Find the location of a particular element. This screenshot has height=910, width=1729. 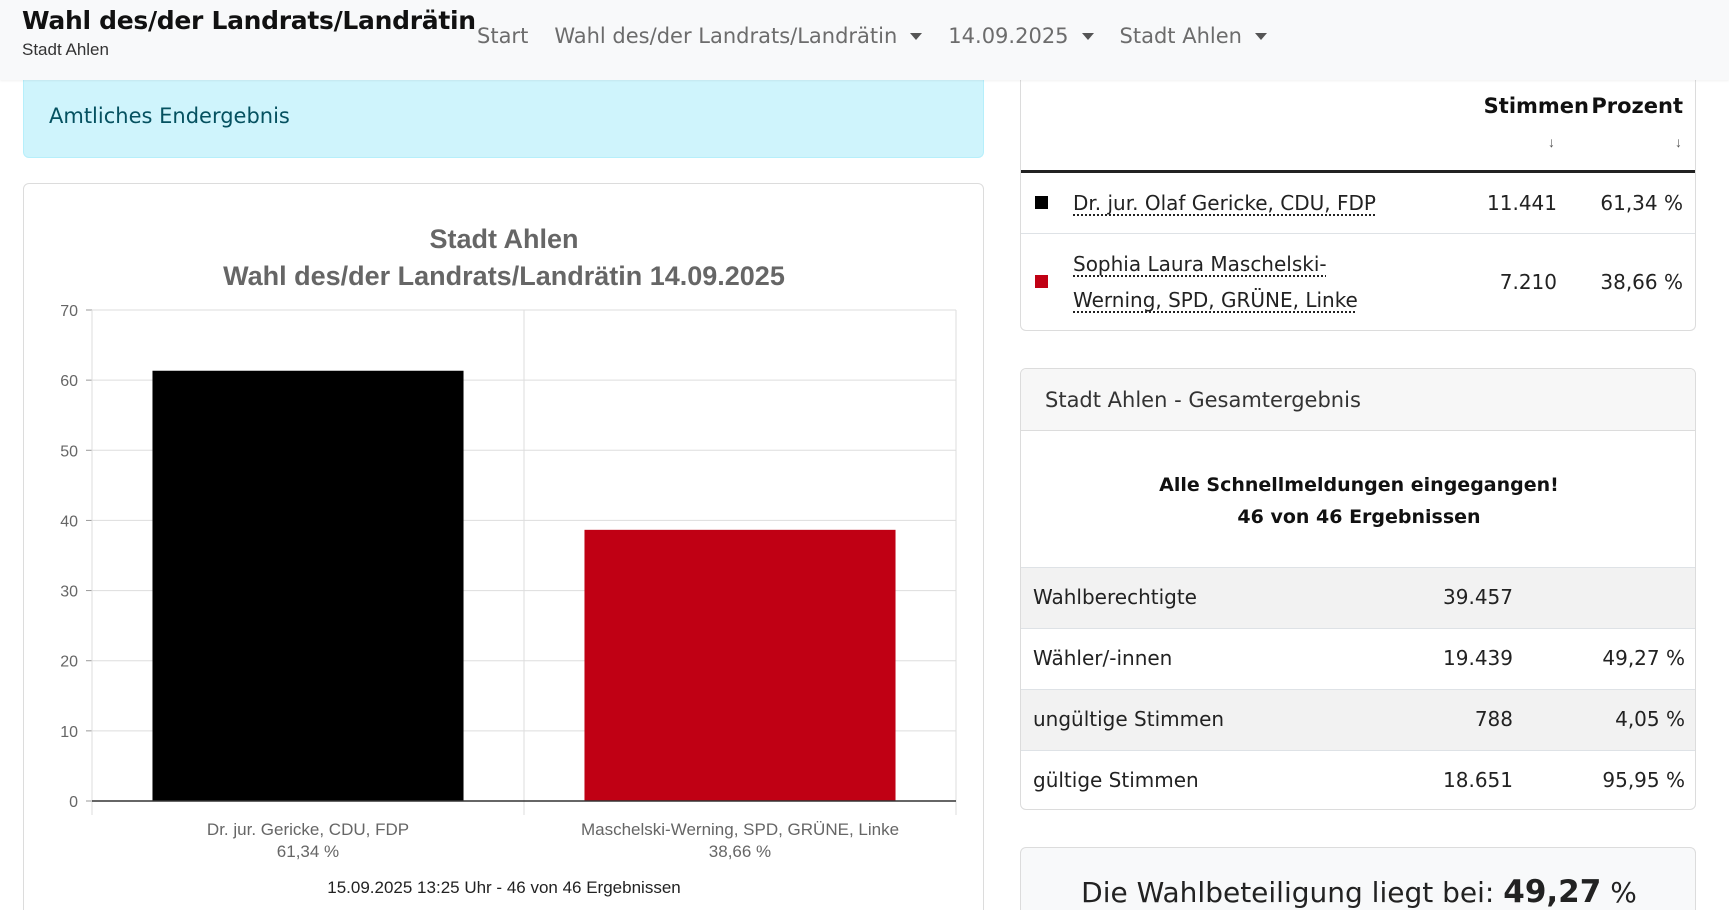

candidate-name-line1: Sophia Laura Maschelski- is located at coordinates (1200, 264).